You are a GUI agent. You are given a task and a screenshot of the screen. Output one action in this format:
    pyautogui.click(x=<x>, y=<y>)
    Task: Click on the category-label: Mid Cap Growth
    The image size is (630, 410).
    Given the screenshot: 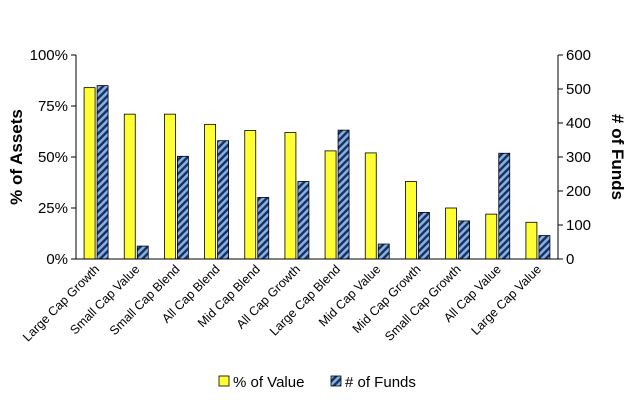 What is the action you would take?
    pyautogui.click(x=387, y=299)
    